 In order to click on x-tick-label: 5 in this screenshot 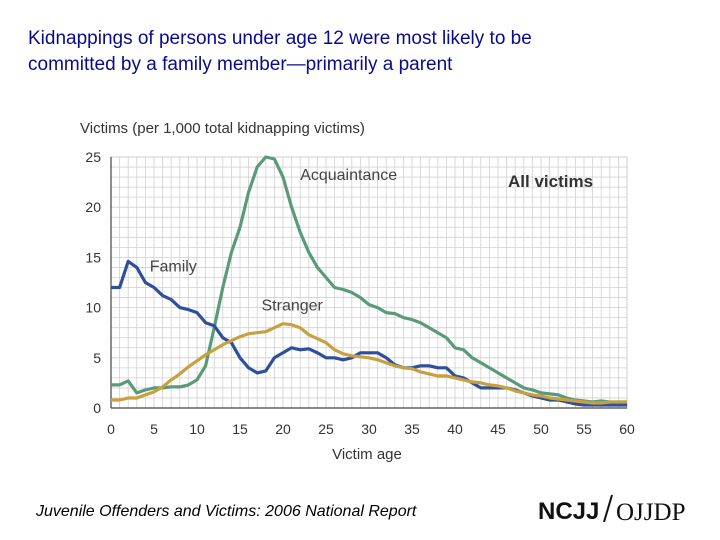, I will do `click(154, 429)`.